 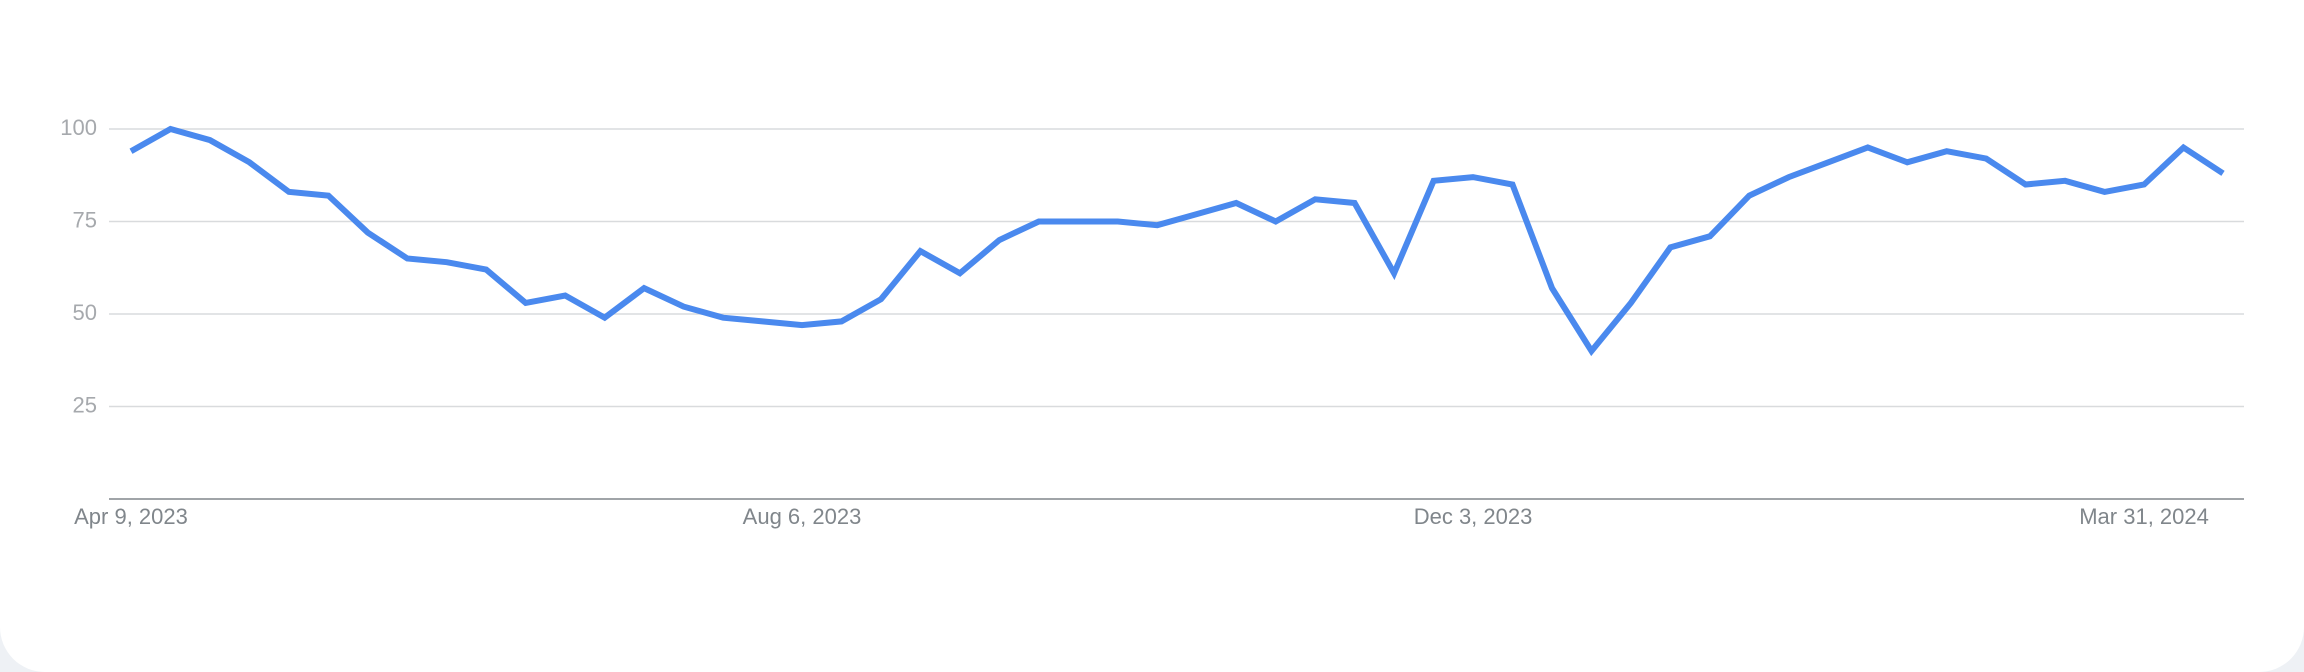 What do you see at coordinates (85, 312) in the screenshot?
I see `y-tick-label: 50` at bounding box center [85, 312].